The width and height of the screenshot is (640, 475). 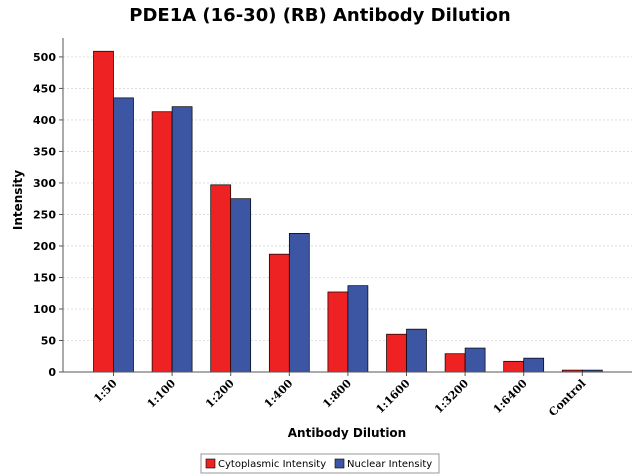 I want to click on x-tick-label: 1:6400, so click(x=510, y=396).